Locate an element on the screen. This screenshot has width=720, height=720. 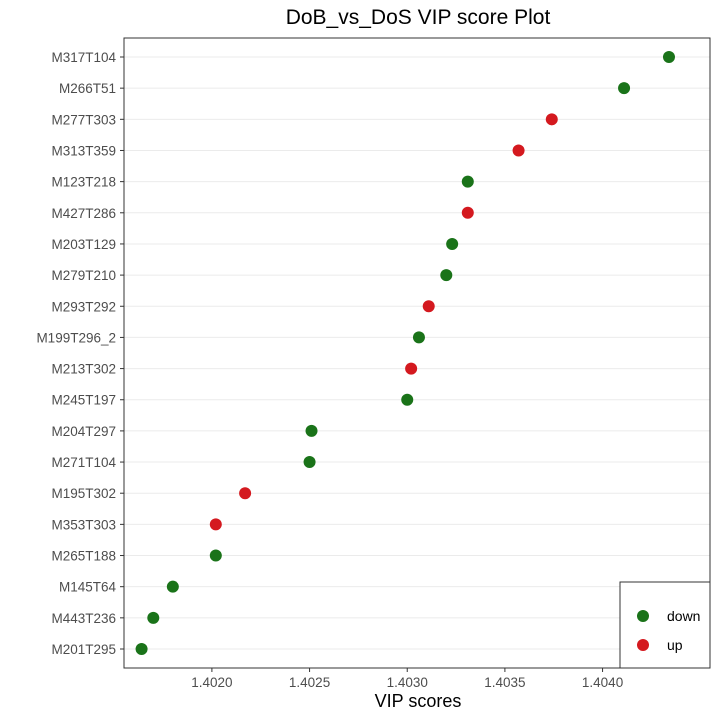
y-tick-label: M245T197 is located at coordinates (83, 400).